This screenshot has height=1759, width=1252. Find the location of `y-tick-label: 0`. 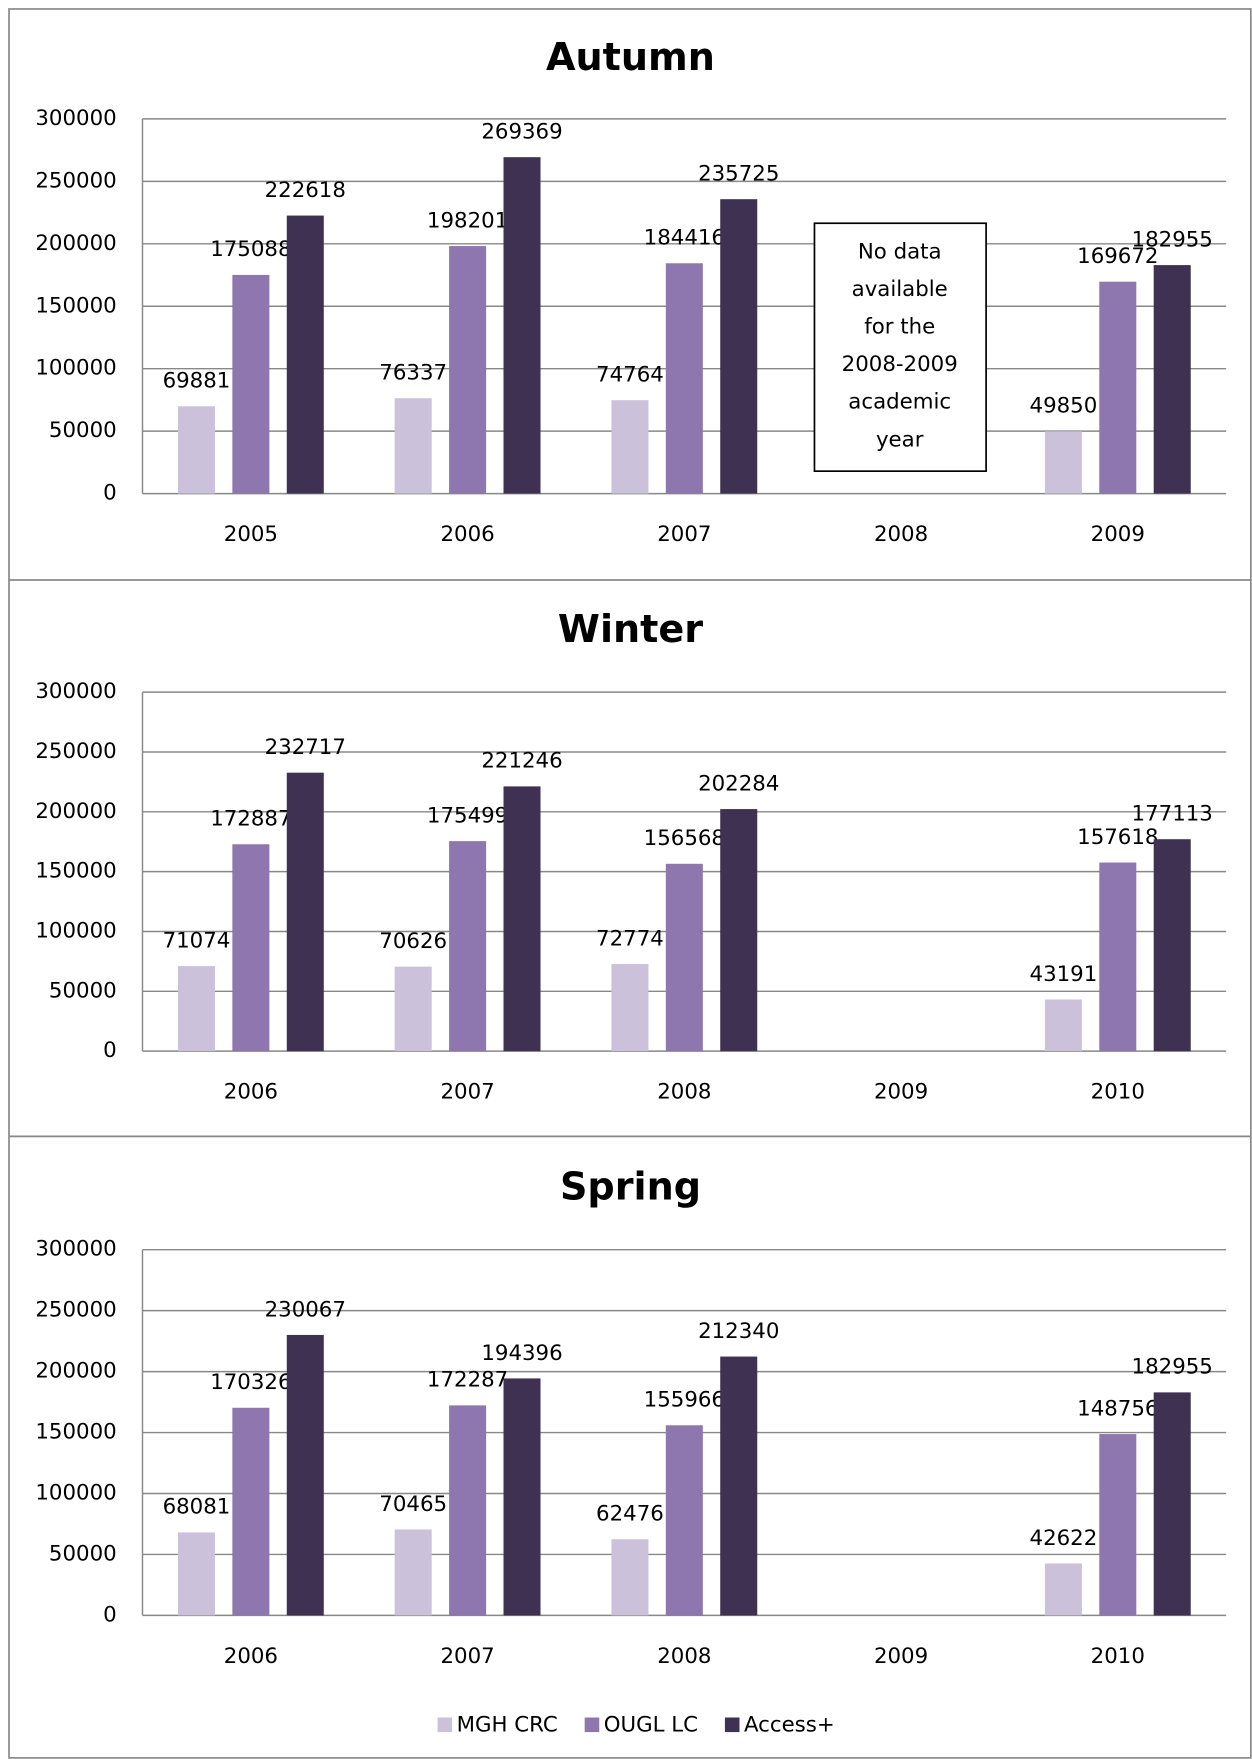

y-tick-label: 0 is located at coordinates (110, 1050).